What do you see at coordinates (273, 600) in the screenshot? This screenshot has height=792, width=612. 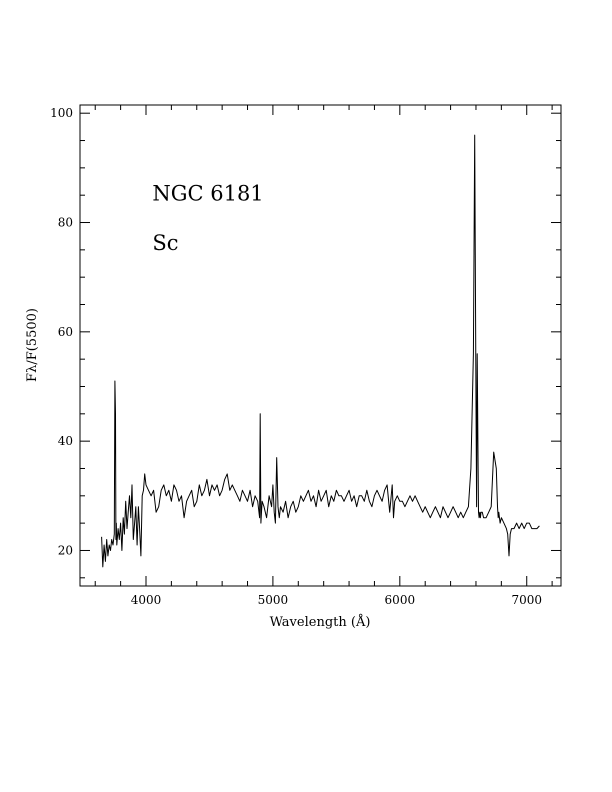 I see `x-tick-label: 5000` at bounding box center [273, 600].